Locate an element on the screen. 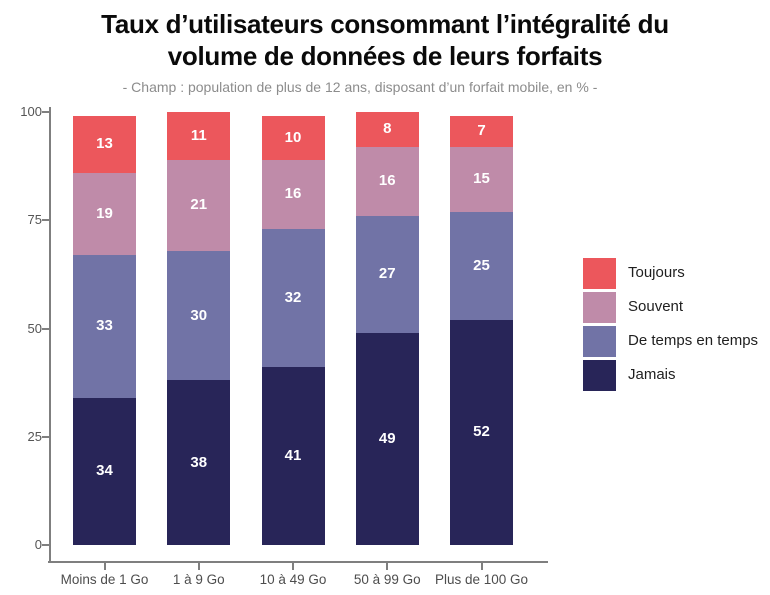  bar-value-label: 49 is located at coordinates (387, 438).